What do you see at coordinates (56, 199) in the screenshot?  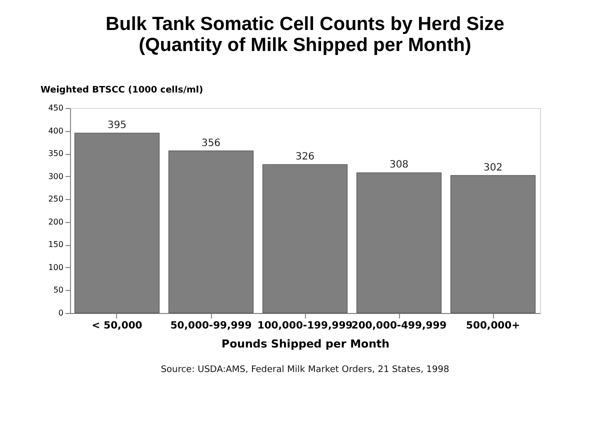 I see `y-tick-label: 250` at bounding box center [56, 199].